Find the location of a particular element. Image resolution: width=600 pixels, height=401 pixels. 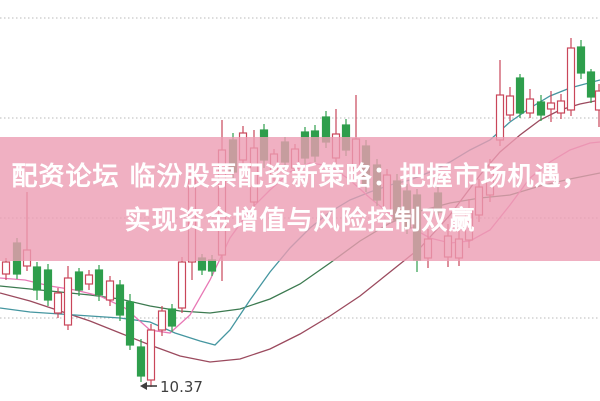

low-arrow-head is located at coordinates (143, 386).